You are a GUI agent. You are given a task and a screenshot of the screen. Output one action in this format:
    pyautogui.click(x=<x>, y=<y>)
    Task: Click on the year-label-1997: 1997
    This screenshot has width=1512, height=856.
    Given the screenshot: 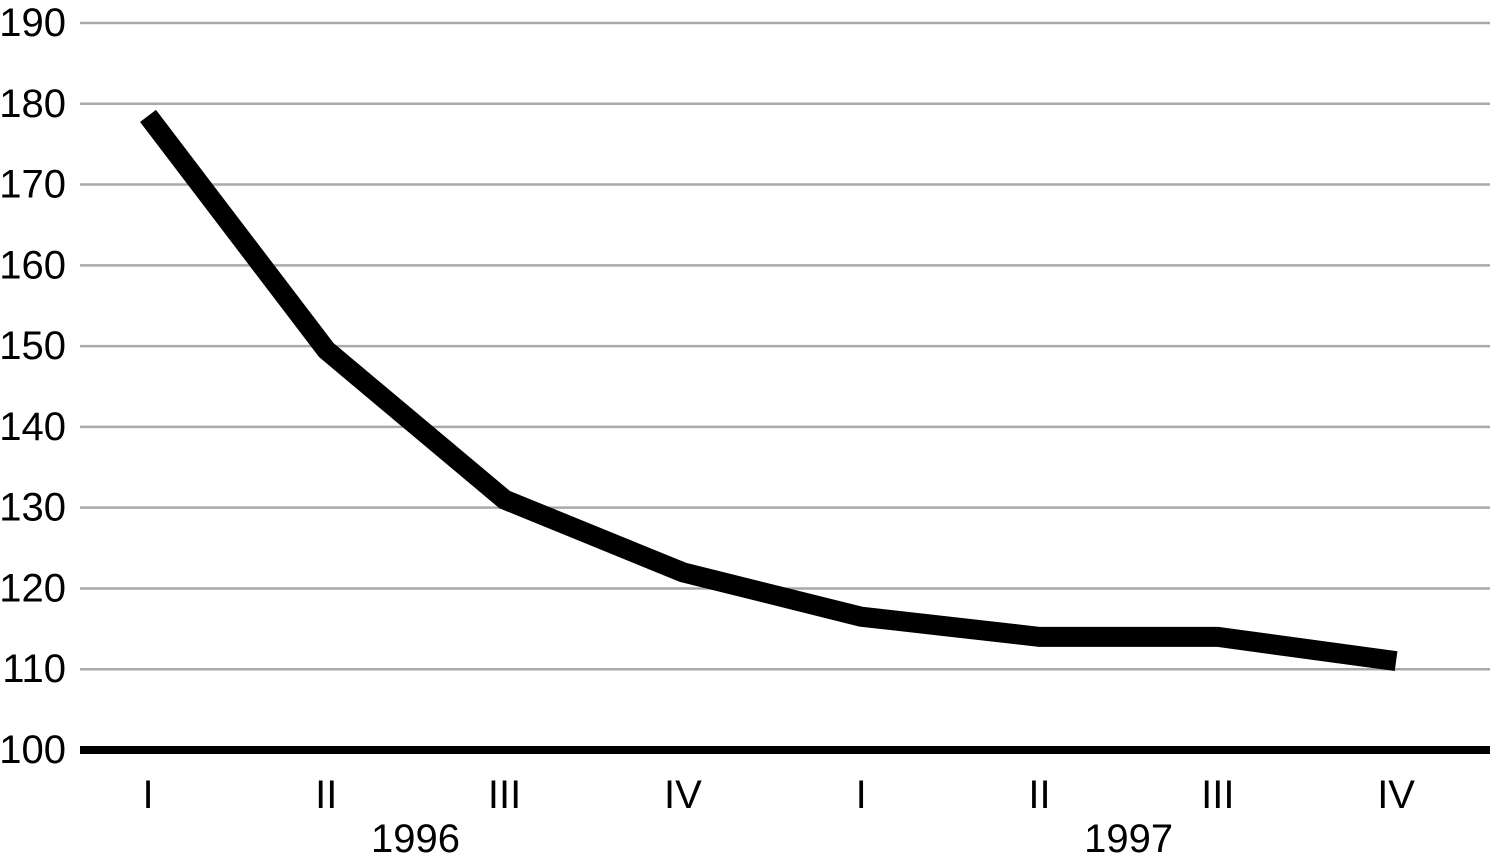 What is the action you would take?
    pyautogui.click(x=1128, y=836)
    